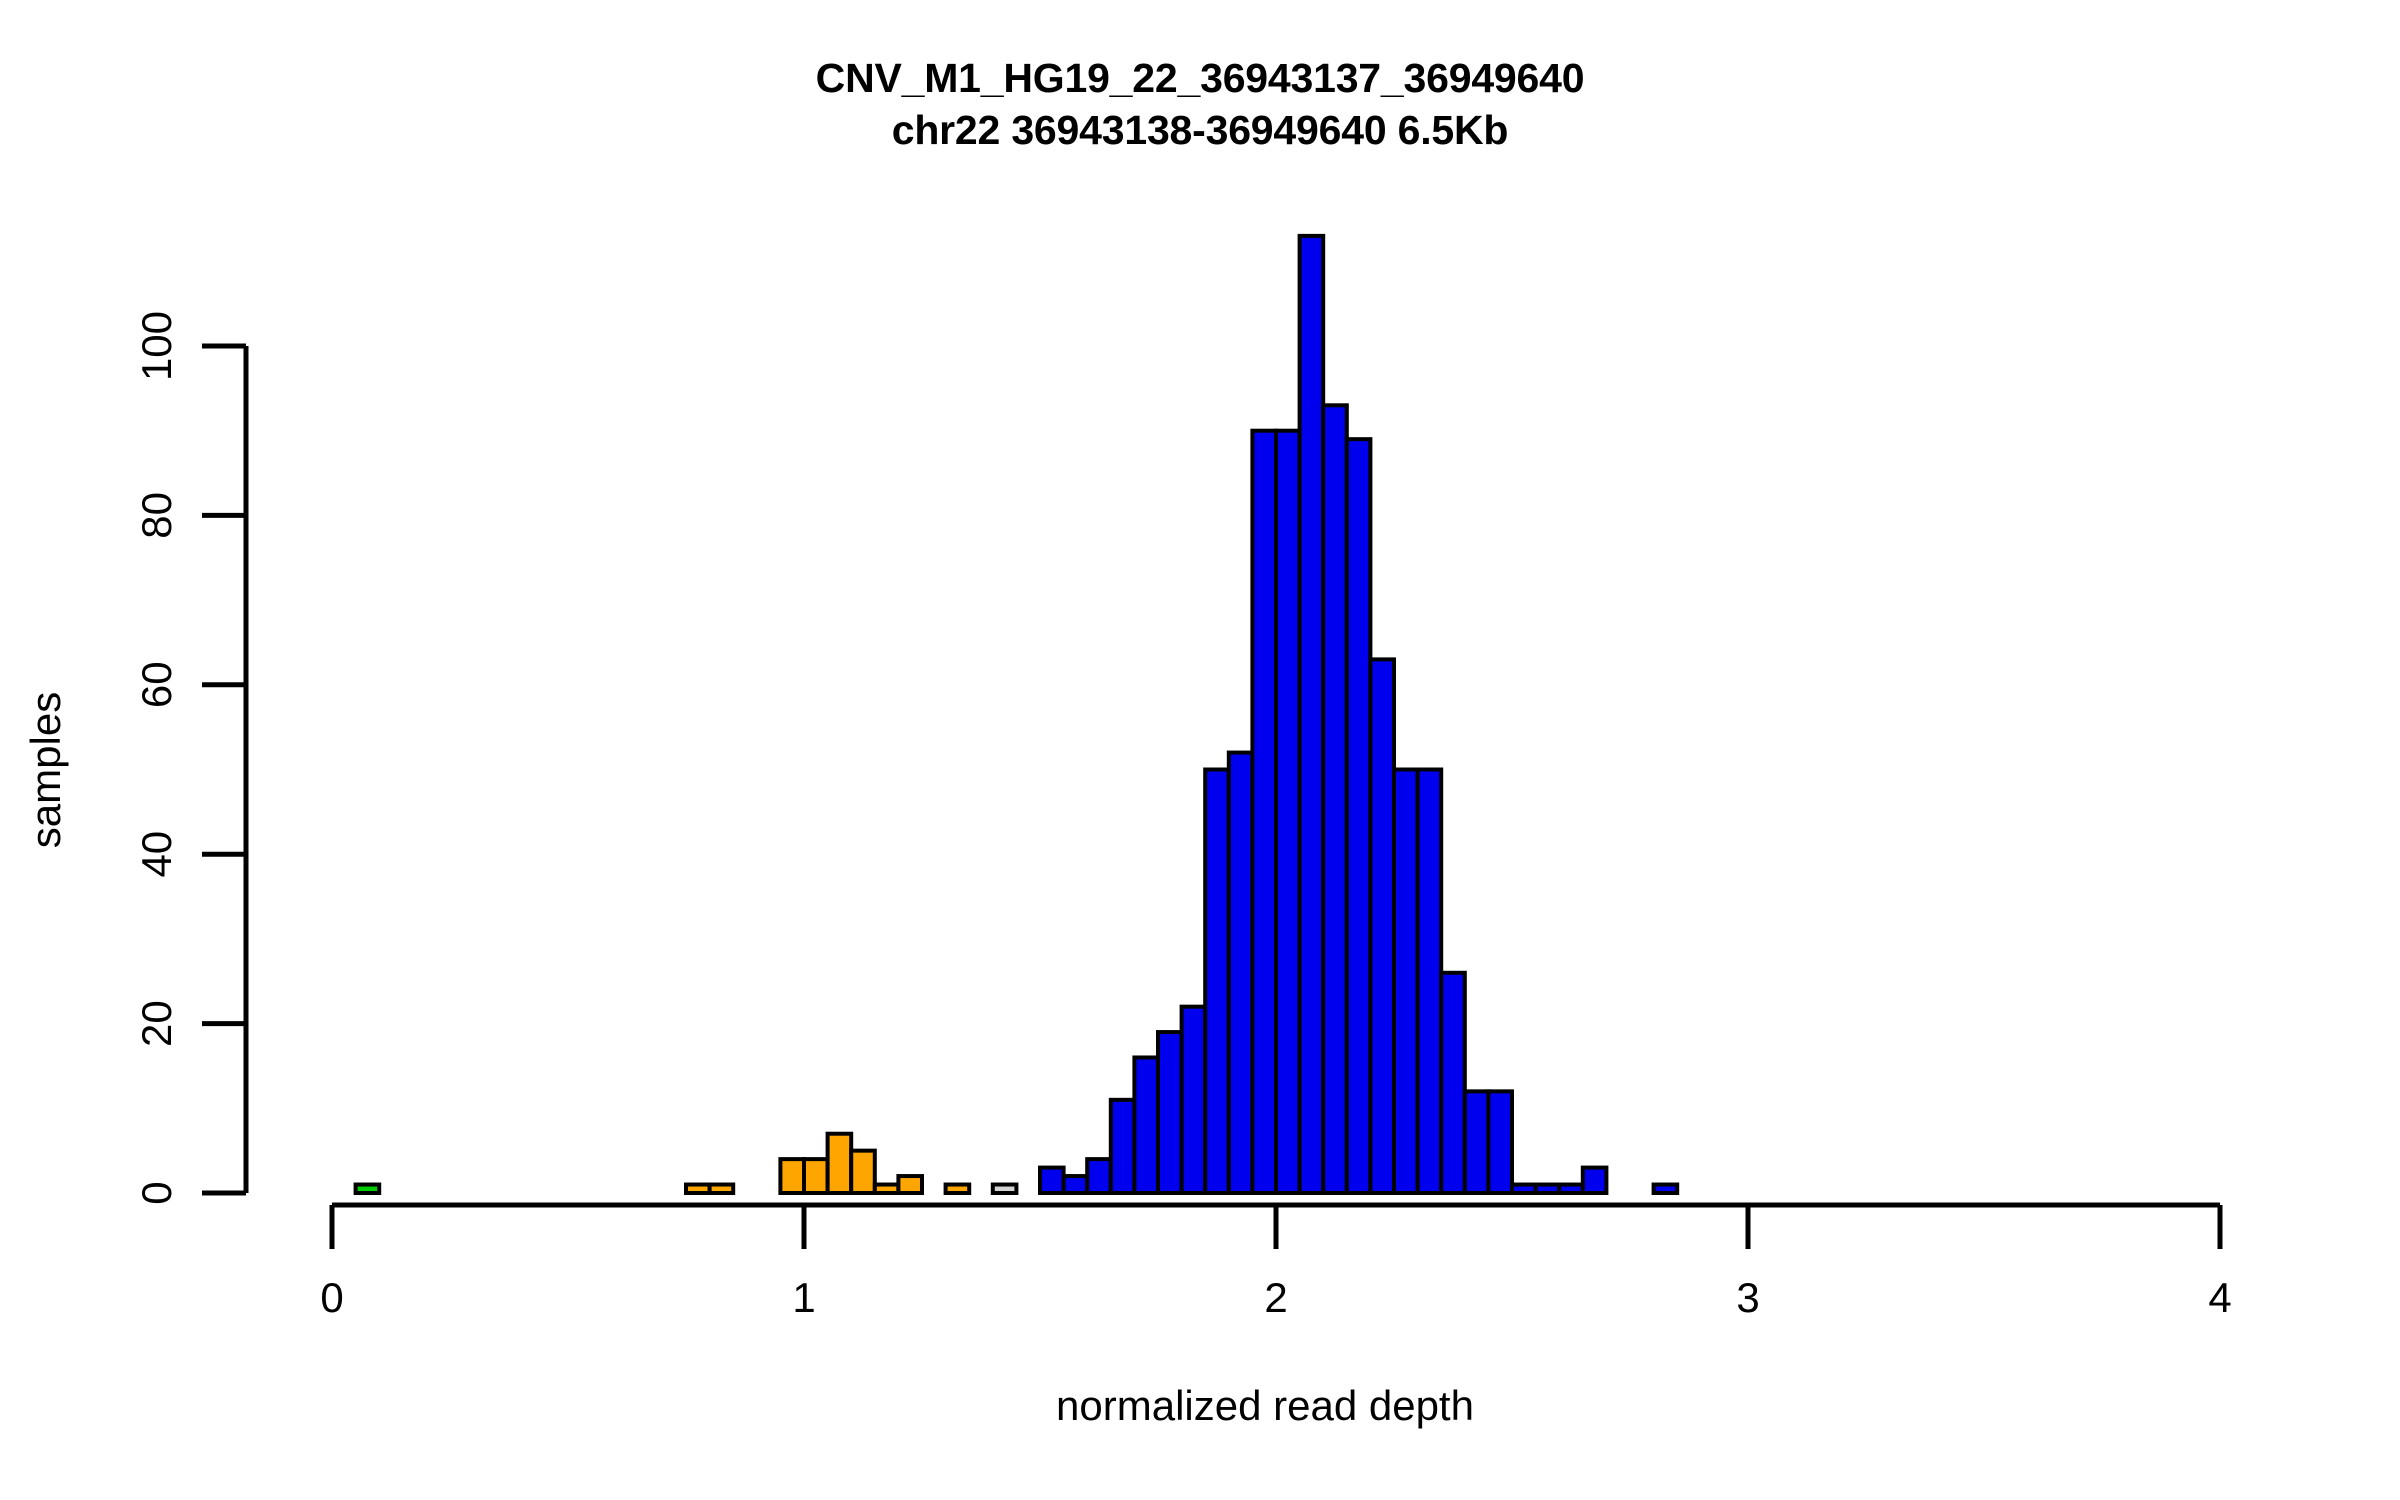 This screenshot has height=1500, width=2400. What do you see at coordinates (331, 1297) in the screenshot?
I see `x-tick-label: 0` at bounding box center [331, 1297].